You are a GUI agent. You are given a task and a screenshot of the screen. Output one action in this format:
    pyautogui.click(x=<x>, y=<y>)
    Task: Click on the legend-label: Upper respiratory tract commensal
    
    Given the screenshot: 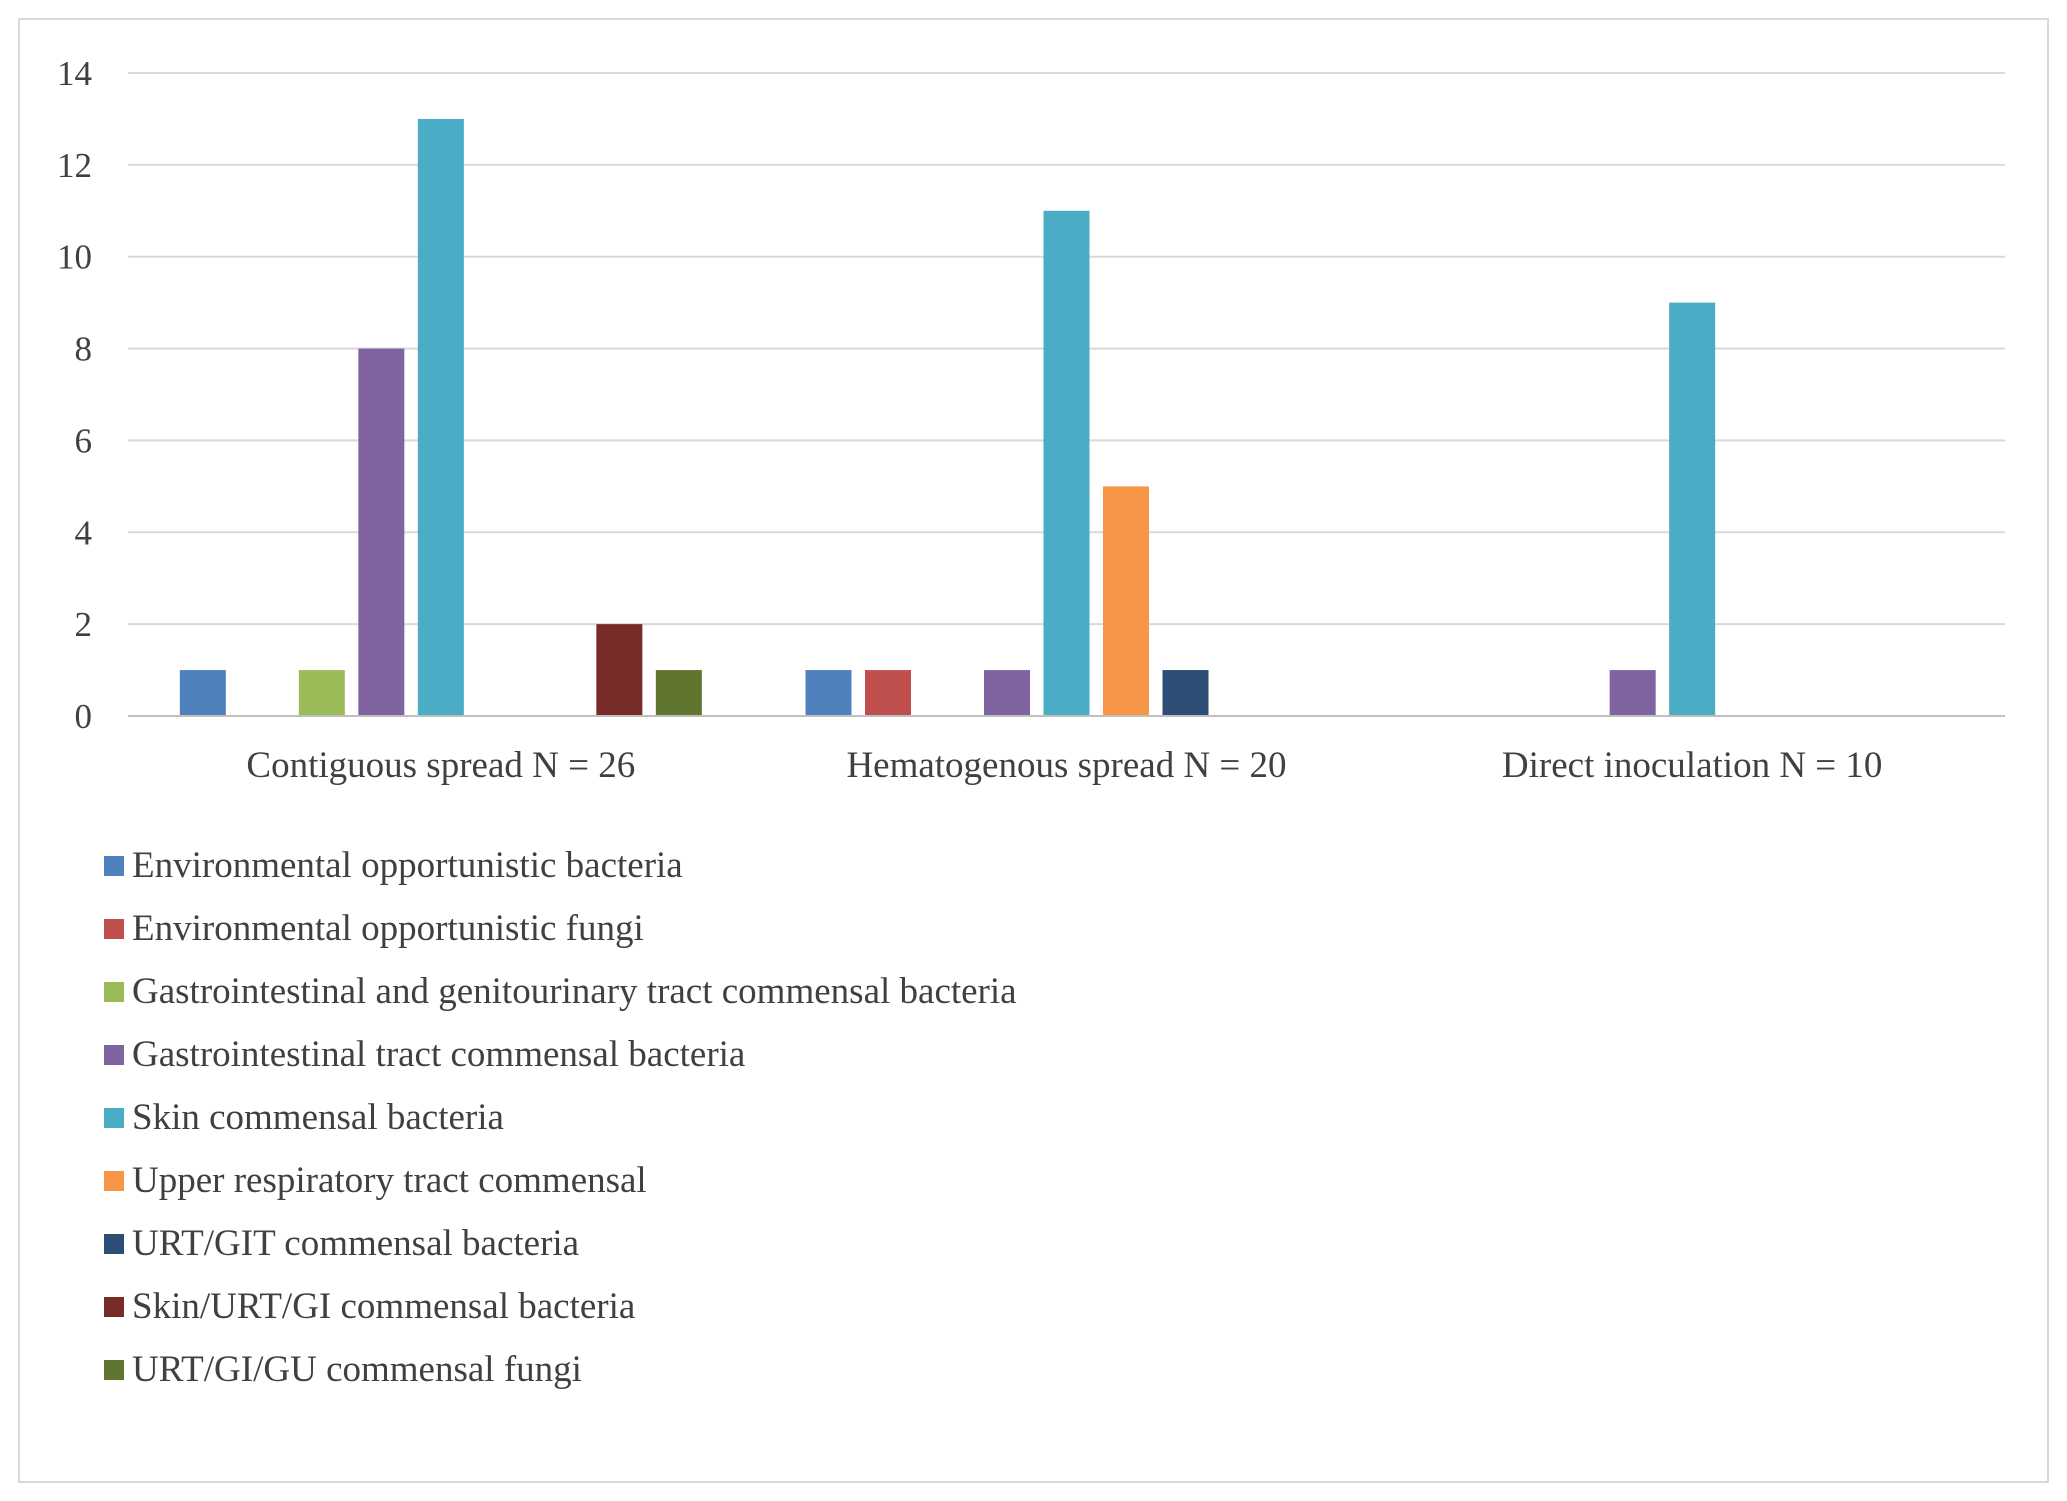 What is the action you would take?
    pyautogui.click(x=389, y=1180)
    